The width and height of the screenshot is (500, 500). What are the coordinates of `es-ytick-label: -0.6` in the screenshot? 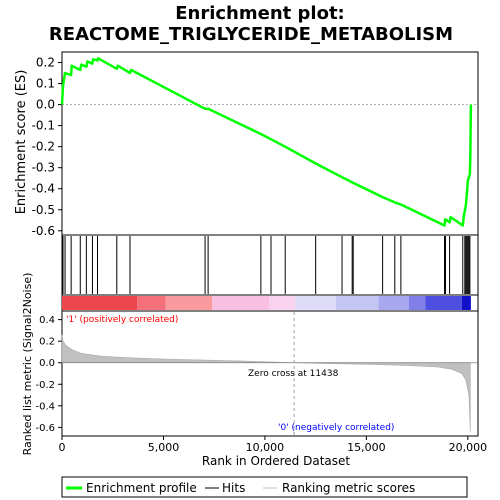 It's located at (43, 231).